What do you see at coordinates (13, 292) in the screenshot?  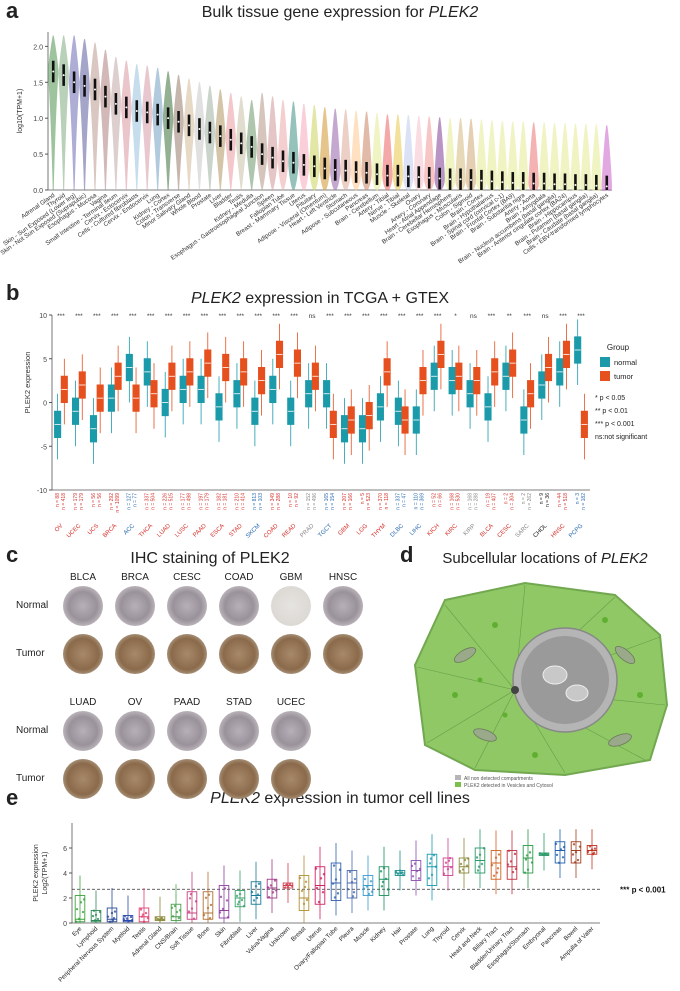 I see `panel-letter-b: b` at bounding box center [13, 292].